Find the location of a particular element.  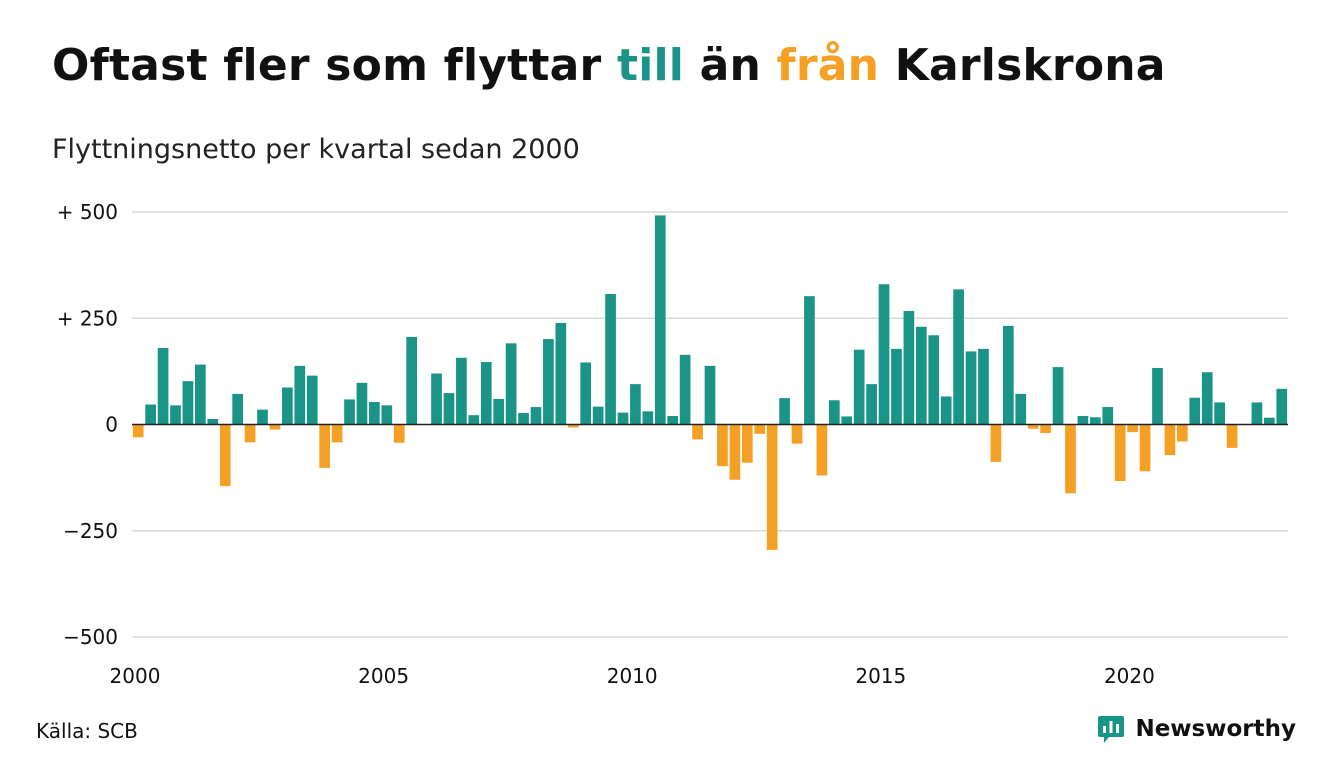

source-note: Källa: SCB is located at coordinates (87, 731).